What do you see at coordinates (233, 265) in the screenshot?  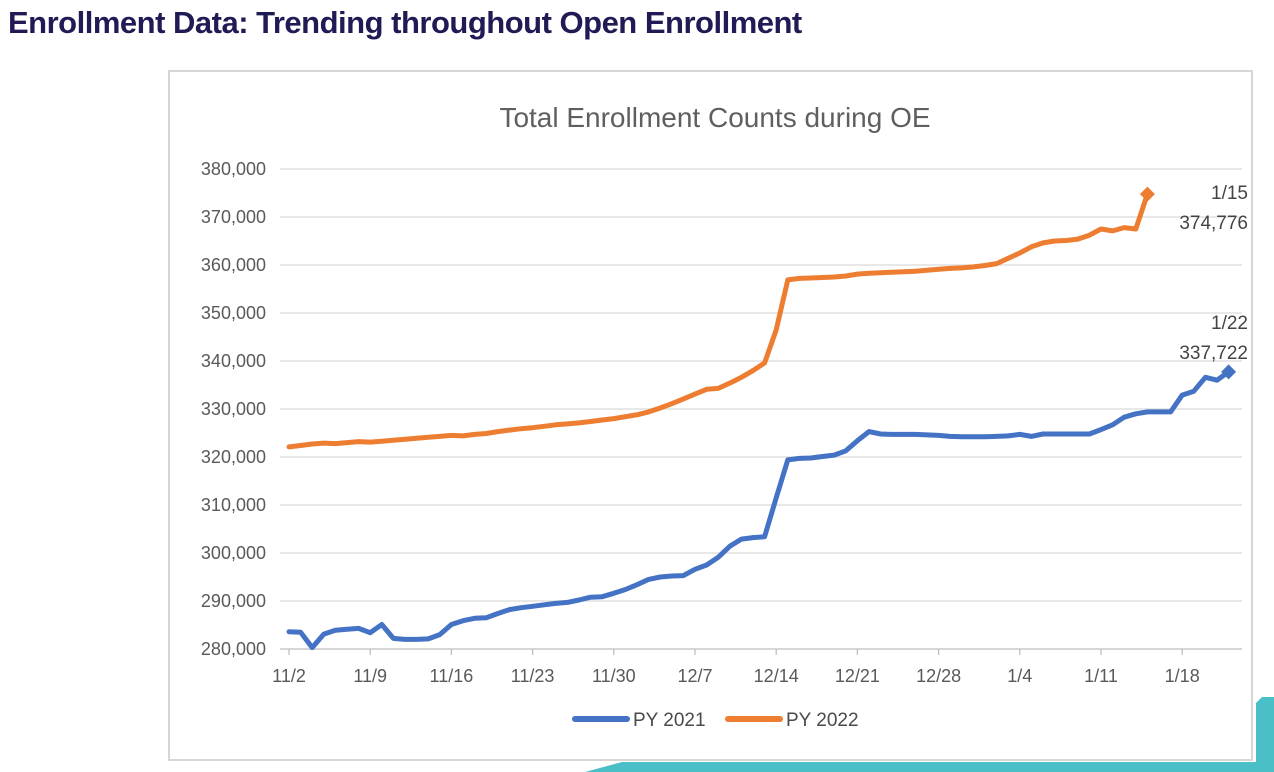 I see `svg-text: 360,000` at bounding box center [233, 265].